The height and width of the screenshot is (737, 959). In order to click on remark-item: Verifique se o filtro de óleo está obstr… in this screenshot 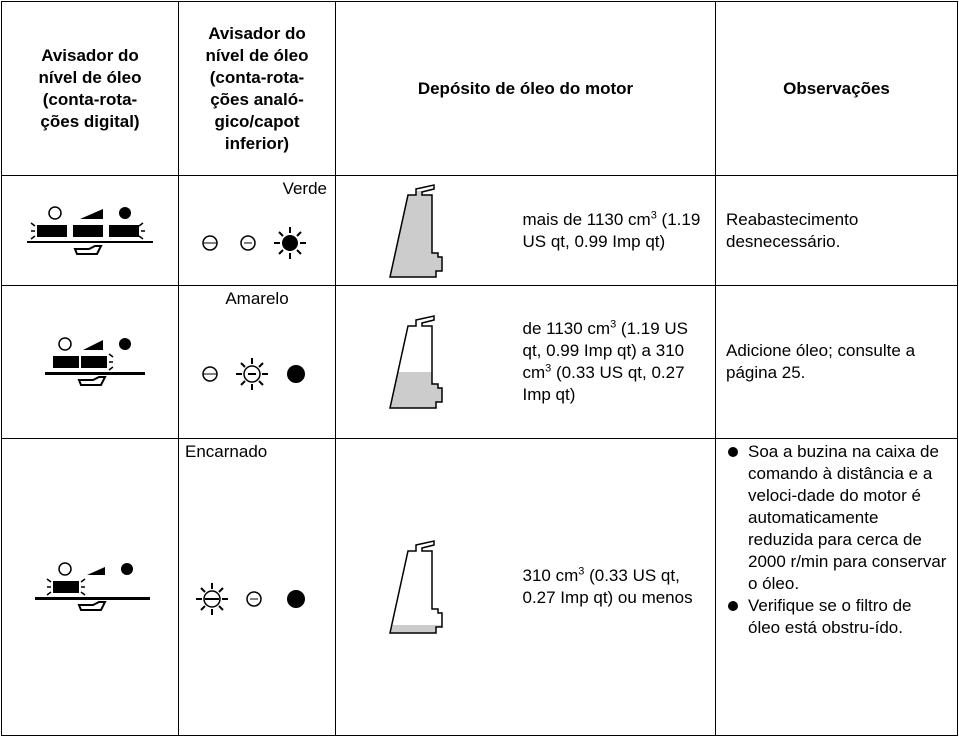, I will do `click(837, 617)`.